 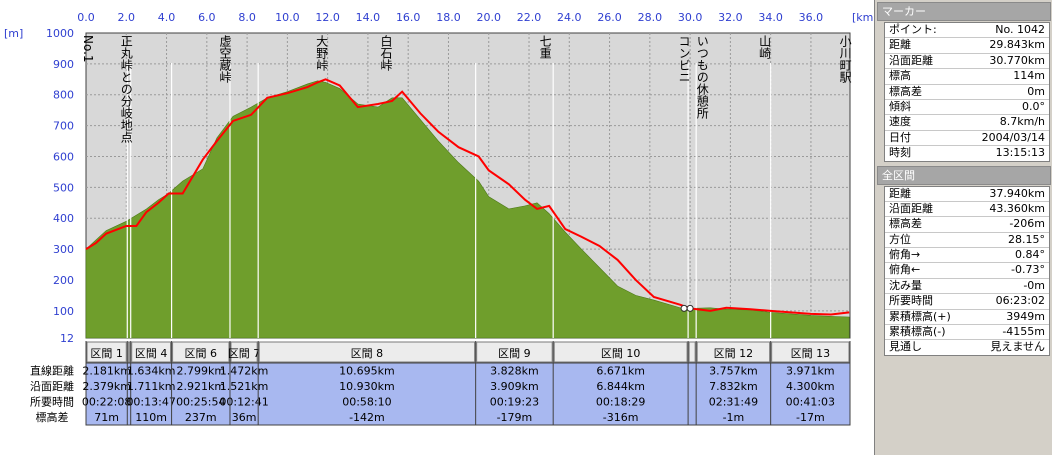 I want to click on segment-column: 区間 8 10.695km 10.930km 00:58:10 -142m, so click(x=366, y=383).